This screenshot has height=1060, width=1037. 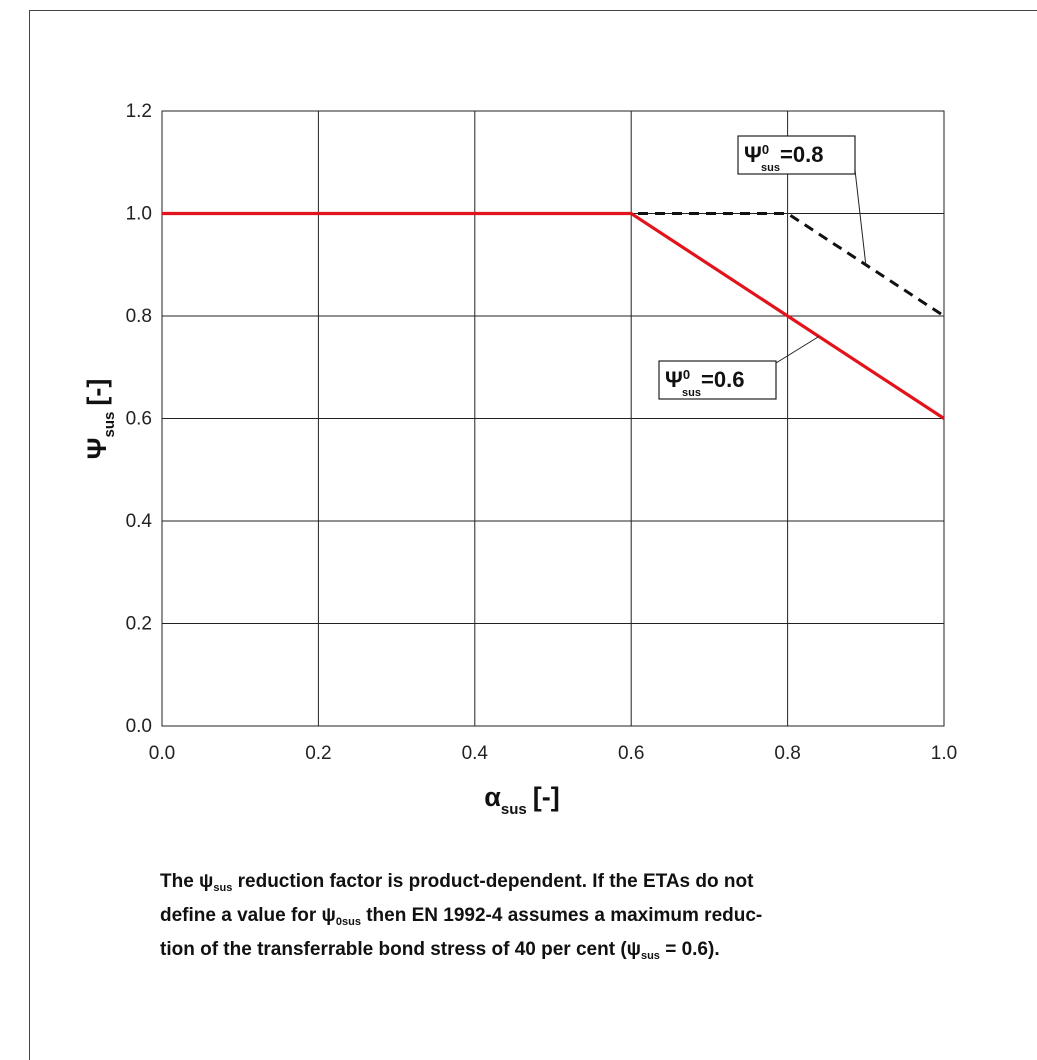 I want to click on y-tick-label: 1.0, so click(x=139, y=214).